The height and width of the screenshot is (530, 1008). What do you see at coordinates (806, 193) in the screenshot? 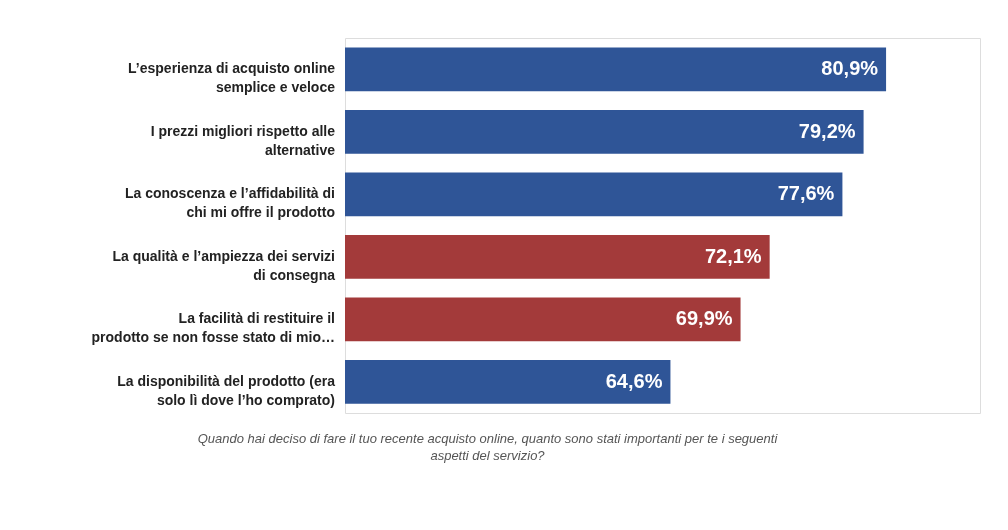
I see `data-label: 77,6%` at bounding box center [806, 193].